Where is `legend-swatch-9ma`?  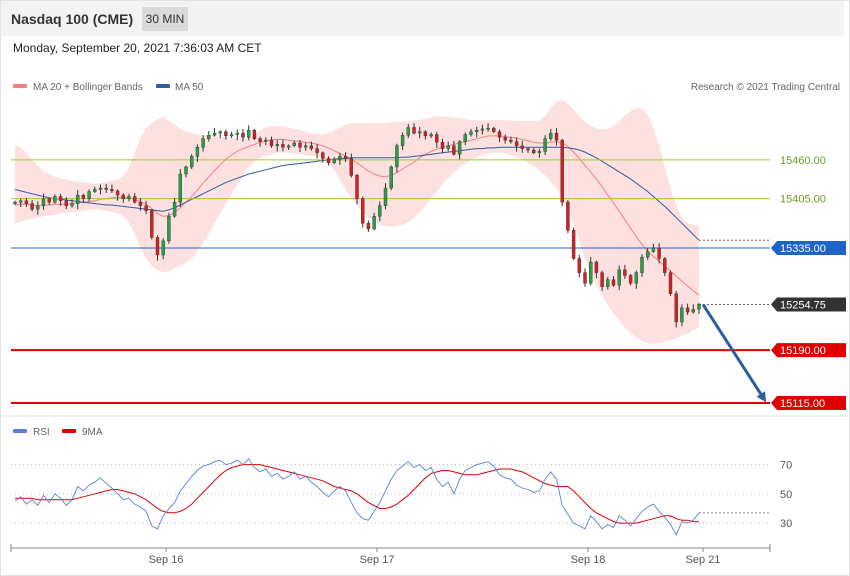 legend-swatch-9ma is located at coordinates (69, 431).